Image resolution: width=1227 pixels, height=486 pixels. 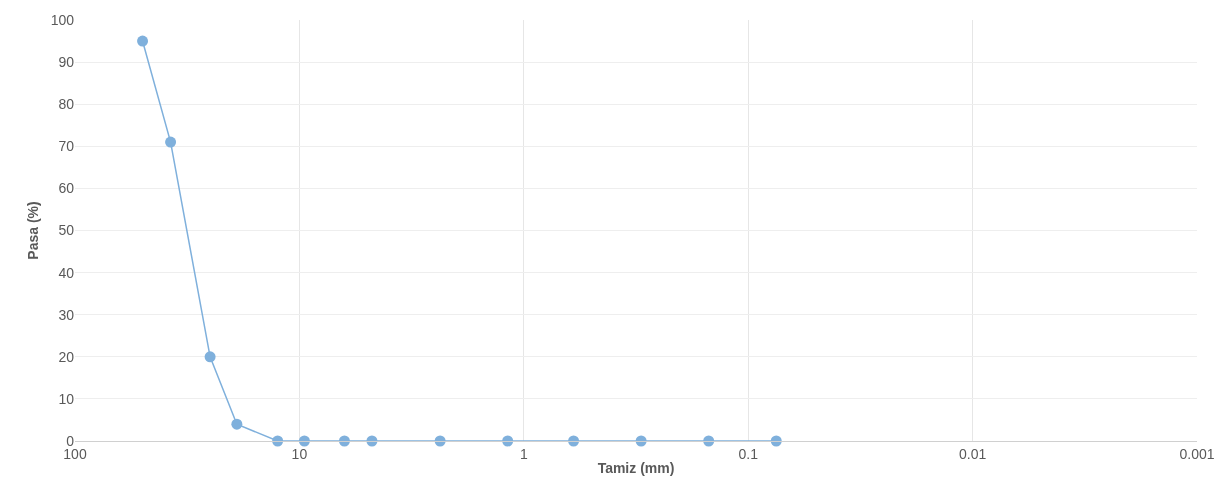 What do you see at coordinates (972, 453) in the screenshot?
I see `x-tick-label: 0.01` at bounding box center [972, 453].